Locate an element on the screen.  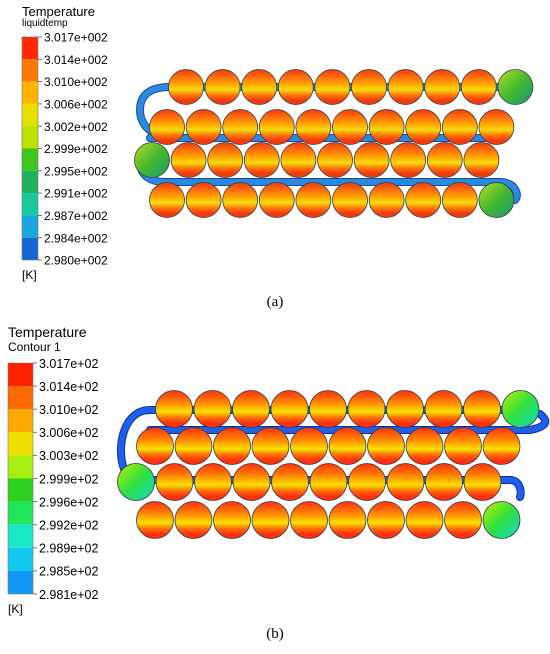
legend-tick-label: 3.010e+02 is located at coordinates (68, 410).